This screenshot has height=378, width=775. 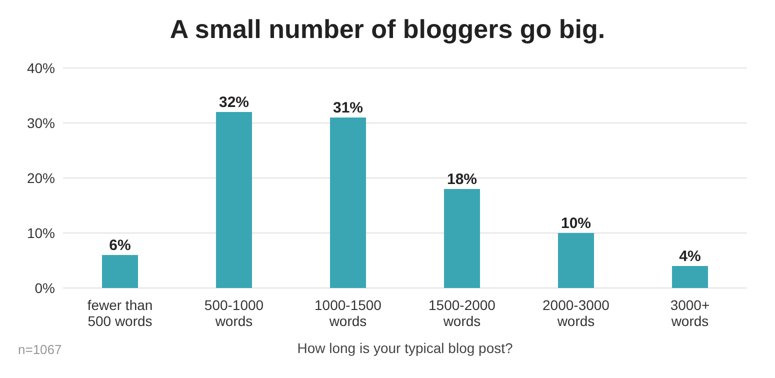 What do you see at coordinates (40, 68) in the screenshot?
I see `y-tick-label: 40%` at bounding box center [40, 68].